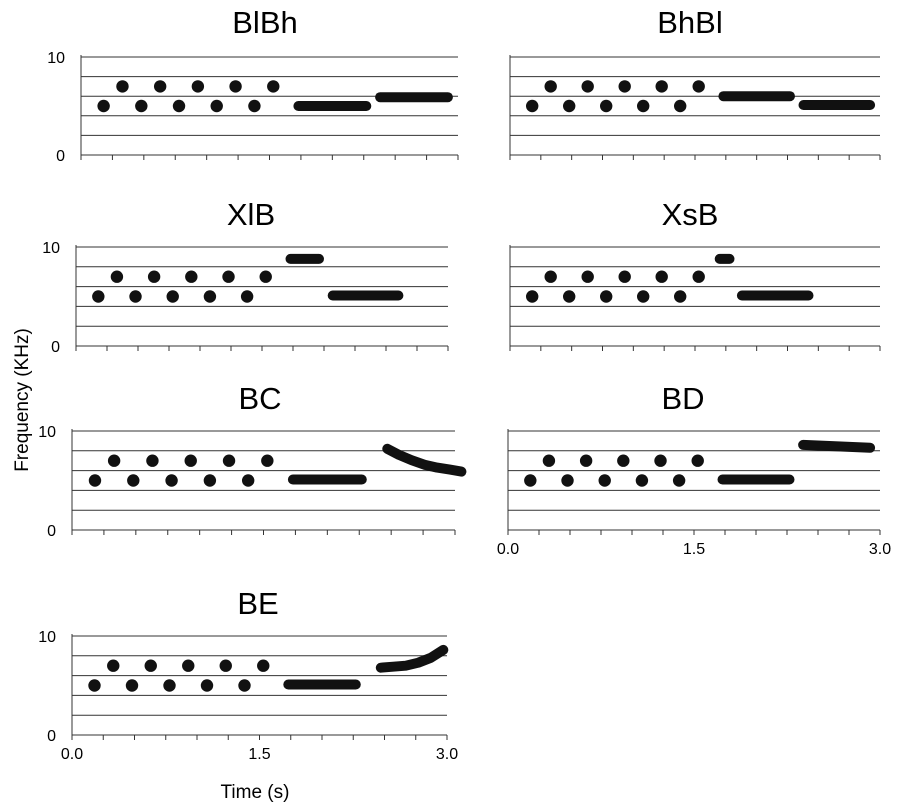 This screenshot has width=900, height=811. Describe the element at coordinates (248, 674) in the screenshot. I see `panel-6: BE 0 10 0.0 1.5 3.0` at that location.